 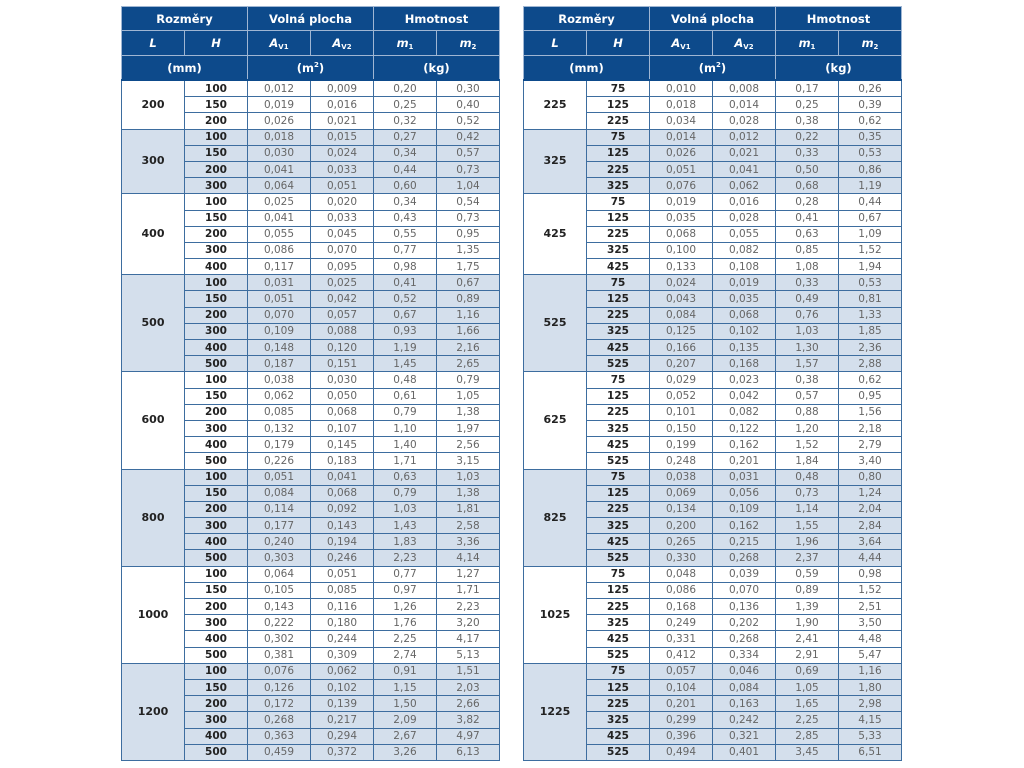 I want to click on av1-cell: 0,055, so click(x=279, y=234).